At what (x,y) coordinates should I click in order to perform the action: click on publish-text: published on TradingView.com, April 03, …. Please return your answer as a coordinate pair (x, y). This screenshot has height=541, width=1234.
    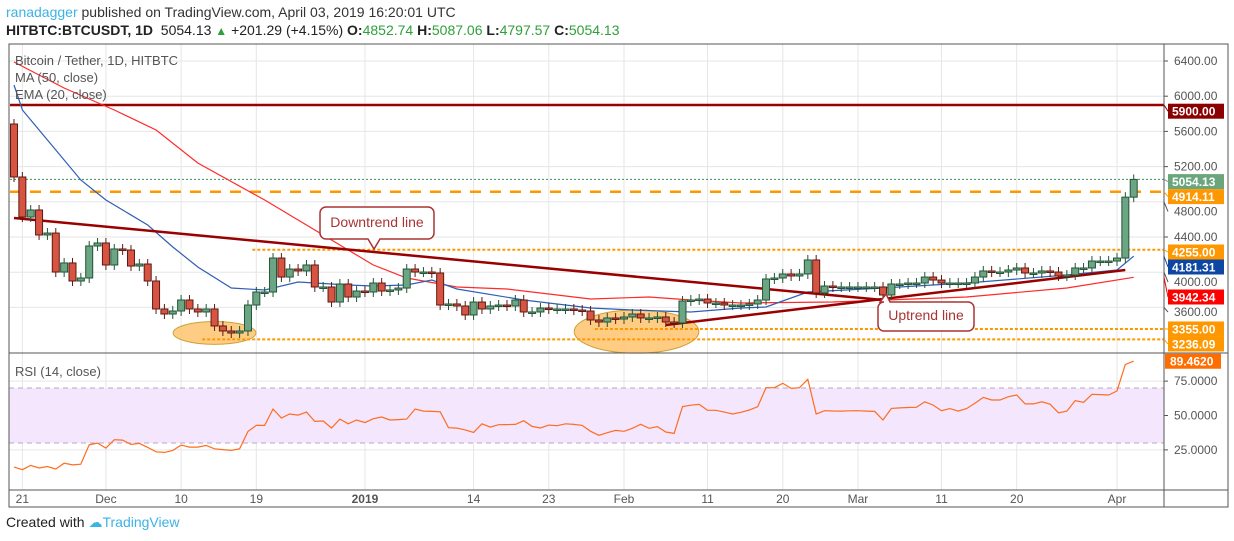
    Looking at the image, I should click on (268, 12).